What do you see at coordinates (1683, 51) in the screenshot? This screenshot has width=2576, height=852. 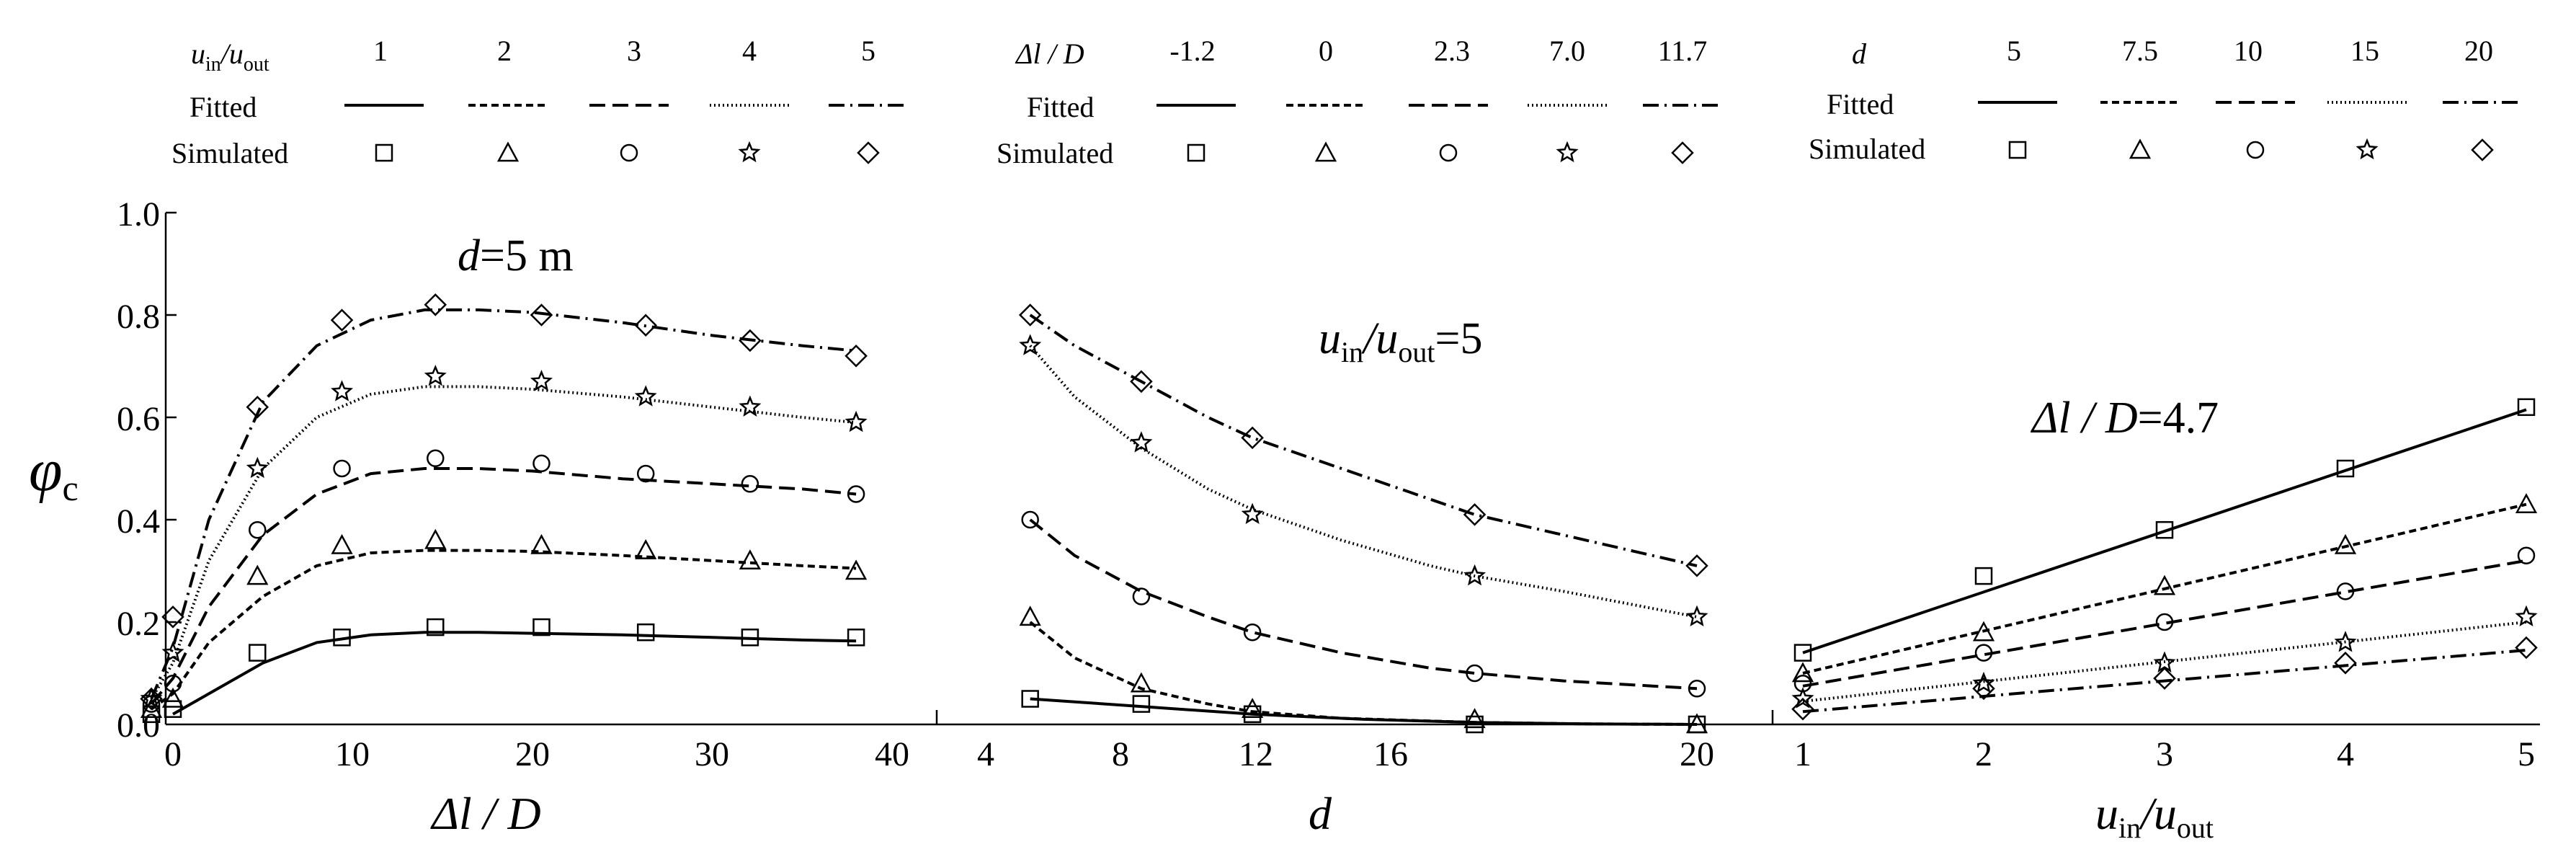 I see `legend-b-value-5: 11.7` at bounding box center [1683, 51].